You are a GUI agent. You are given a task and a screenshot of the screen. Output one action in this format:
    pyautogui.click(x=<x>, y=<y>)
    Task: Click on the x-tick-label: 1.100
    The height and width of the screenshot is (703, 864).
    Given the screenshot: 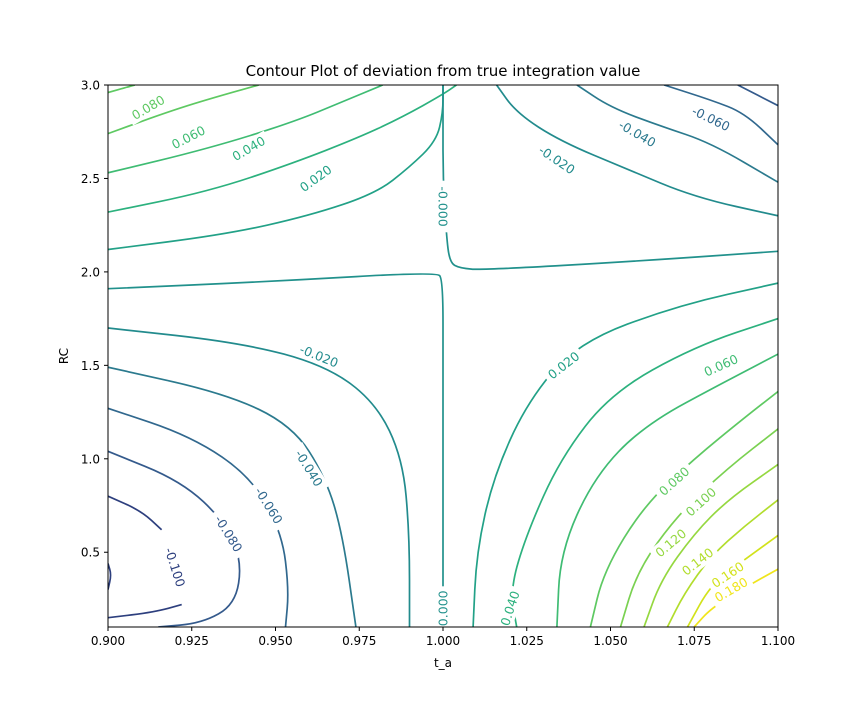 What is the action you would take?
    pyautogui.click(x=778, y=641)
    